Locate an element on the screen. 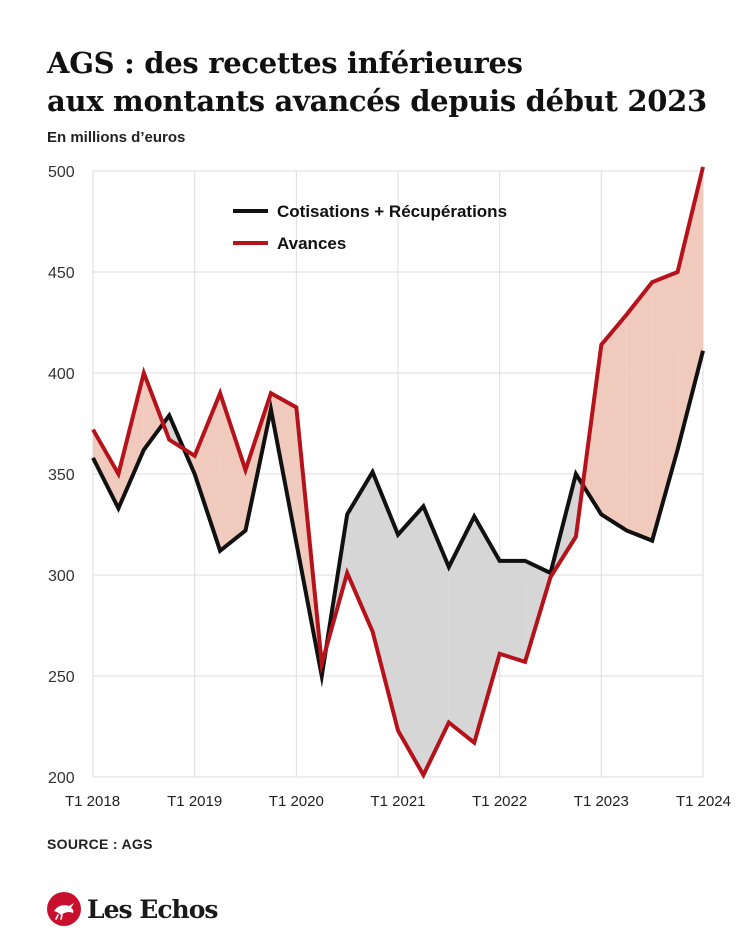 The width and height of the screenshot is (750, 938). legend-avances-label: Avances is located at coordinates (311, 243).